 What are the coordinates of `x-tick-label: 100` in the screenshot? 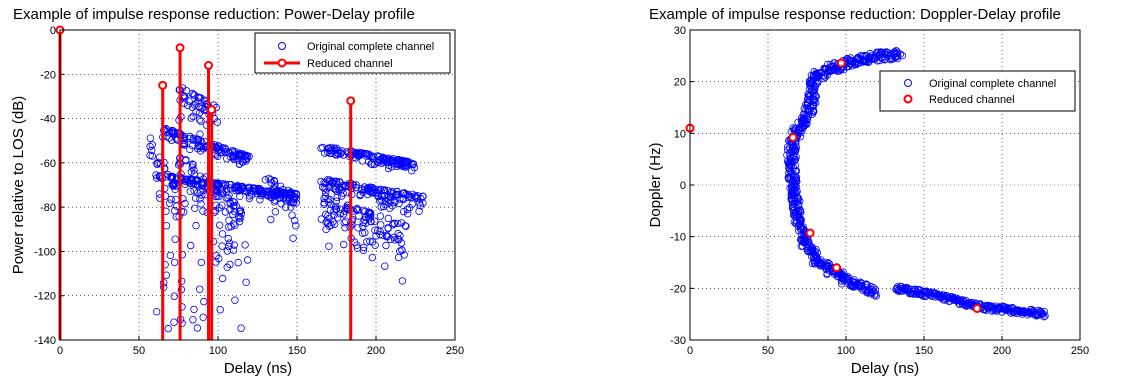 It's located at (218, 351).